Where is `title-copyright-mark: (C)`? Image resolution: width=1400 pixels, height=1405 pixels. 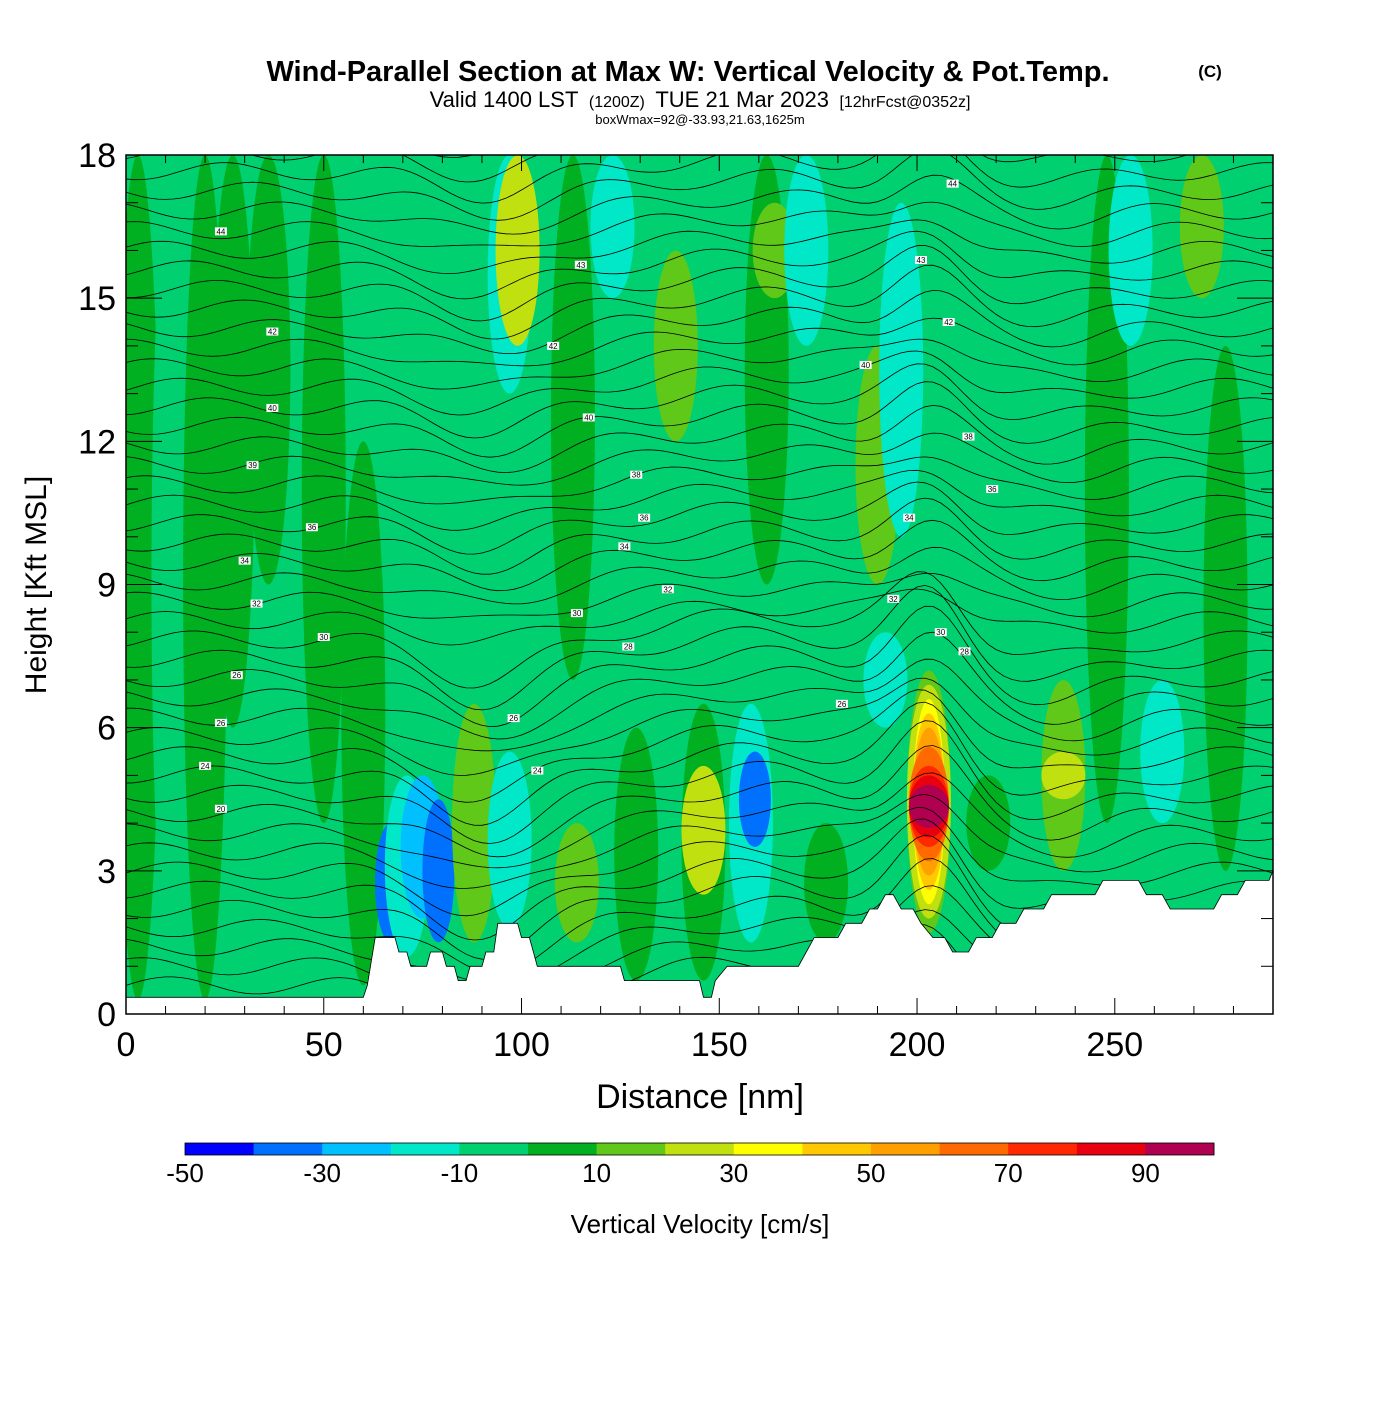
title-copyright-mark: (C) is located at coordinates (1210, 71).